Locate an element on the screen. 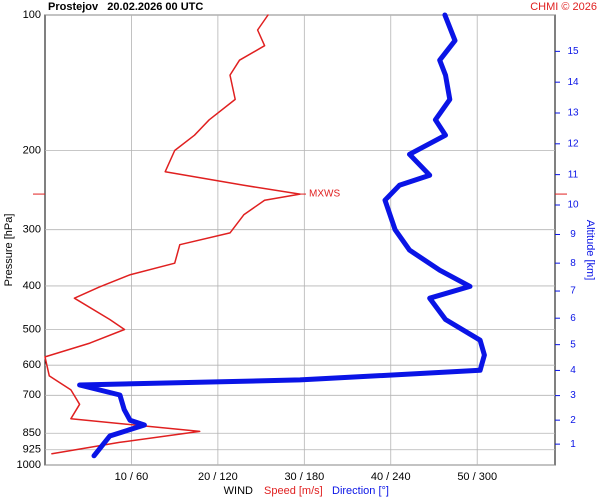 The height and width of the screenshot is (500, 600). chart-title: Prostejov 20.02.2026 00 UTC is located at coordinates (125, 7).